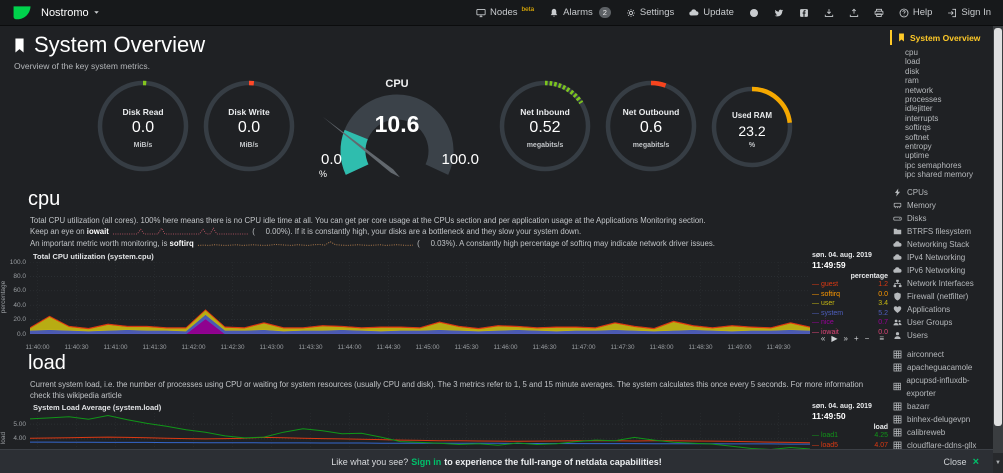 This screenshot has width=1003, height=473. I want to click on nav-item-nodes: Nodes beta, so click(505, 12).